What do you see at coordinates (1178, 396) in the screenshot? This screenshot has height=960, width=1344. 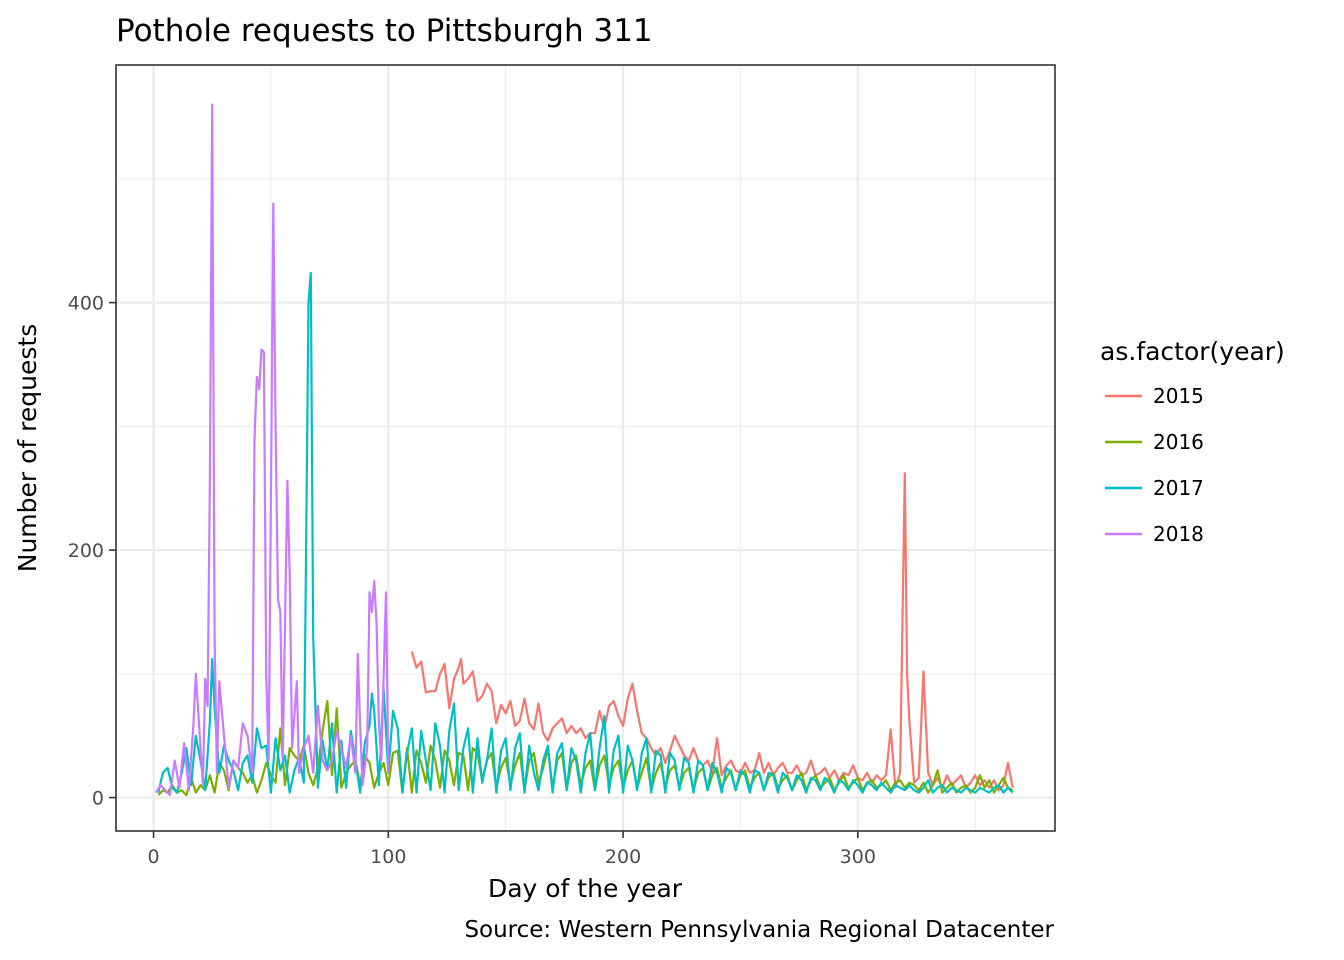 I see `legend-label-2015: 2015` at bounding box center [1178, 396].